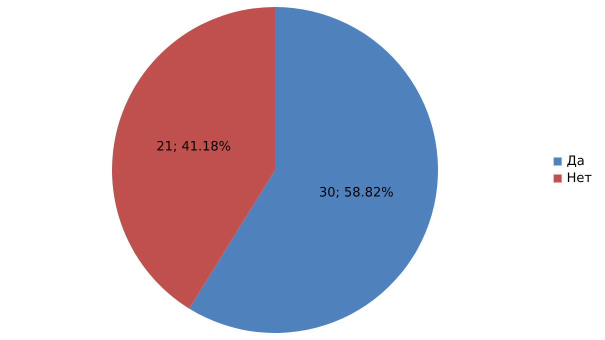  What do you see at coordinates (579, 178) in the screenshot?
I see `legend-label: Нет` at bounding box center [579, 178].